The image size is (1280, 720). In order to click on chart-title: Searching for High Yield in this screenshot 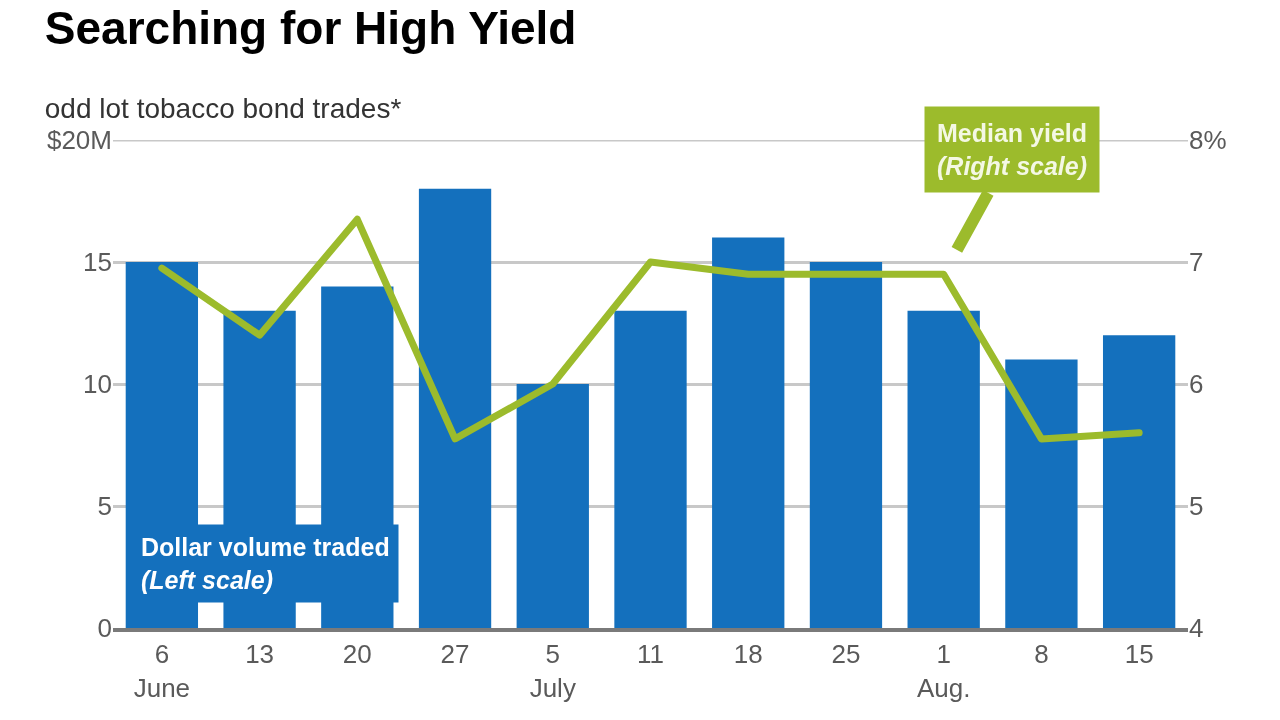, I will do `click(310, 27)`.